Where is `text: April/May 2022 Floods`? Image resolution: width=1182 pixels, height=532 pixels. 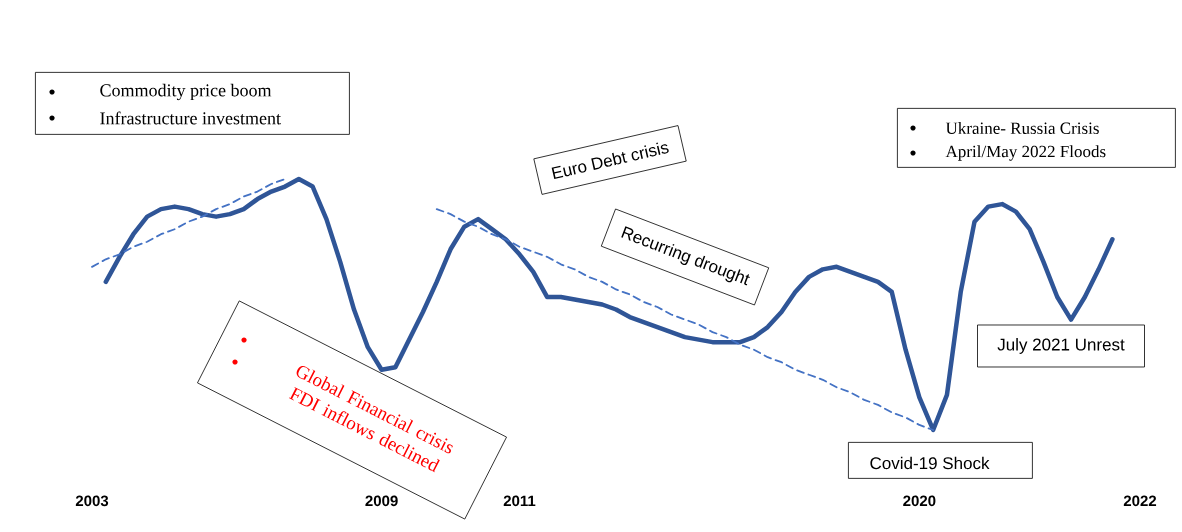
text: April/May 2022 Floods is located at coordinates (1025, 153).